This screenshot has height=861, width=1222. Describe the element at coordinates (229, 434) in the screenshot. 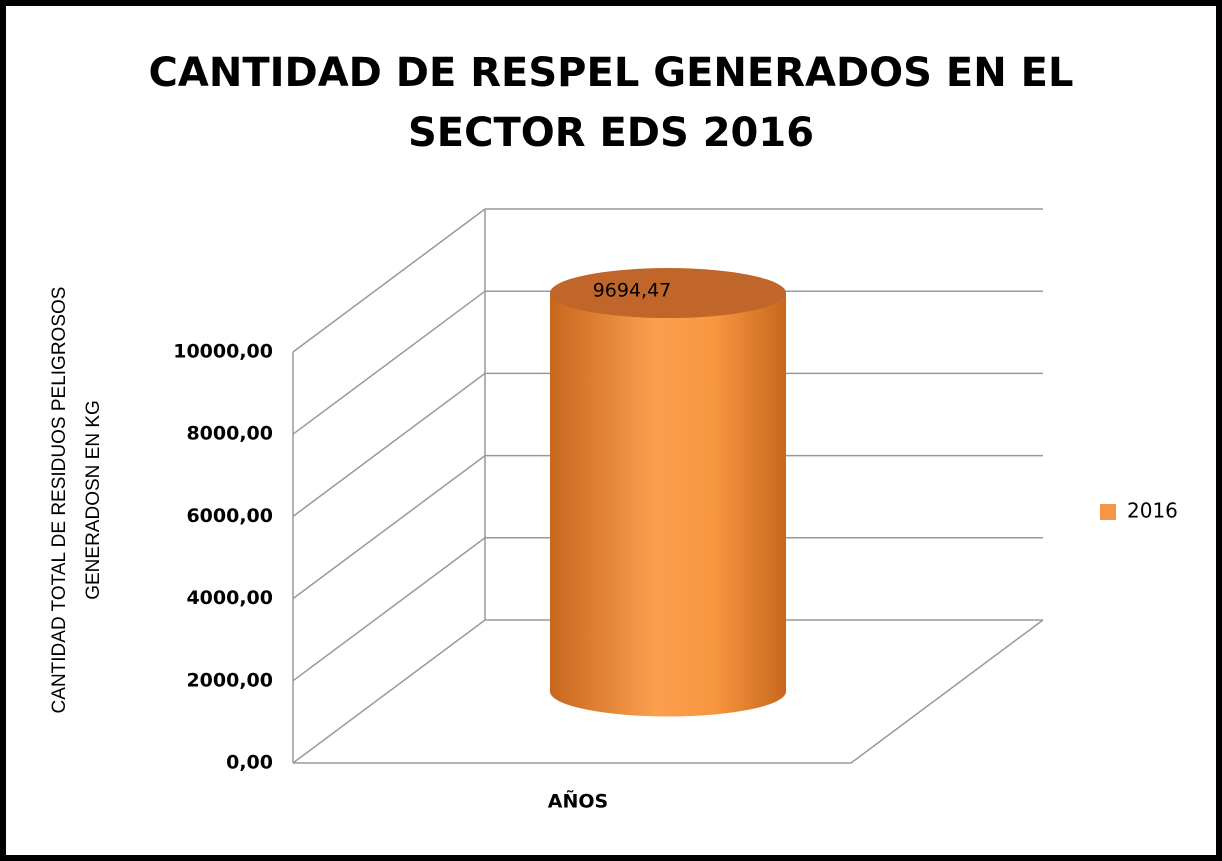

I see `y-tick-label: 8000,00` at that location.